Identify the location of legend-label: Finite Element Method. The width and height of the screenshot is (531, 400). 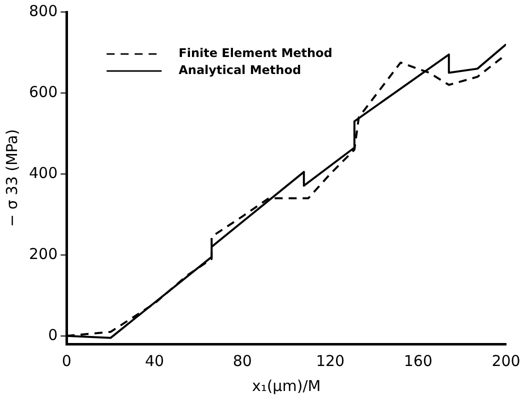
(255, 53).